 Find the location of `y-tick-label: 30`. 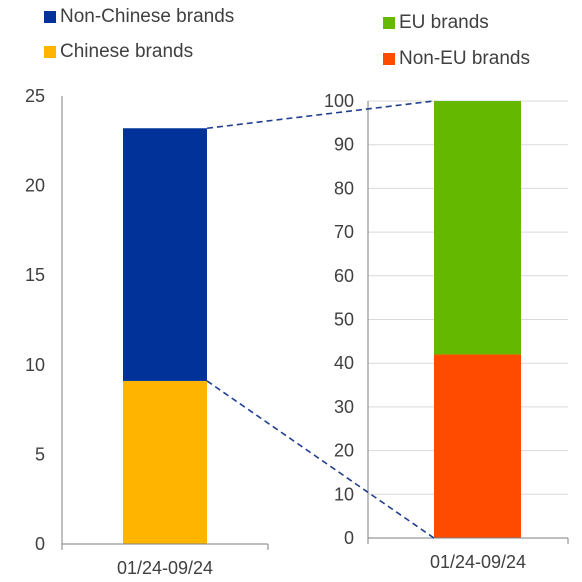

y-tick-label: 30 is located at coordinates (344, 407).